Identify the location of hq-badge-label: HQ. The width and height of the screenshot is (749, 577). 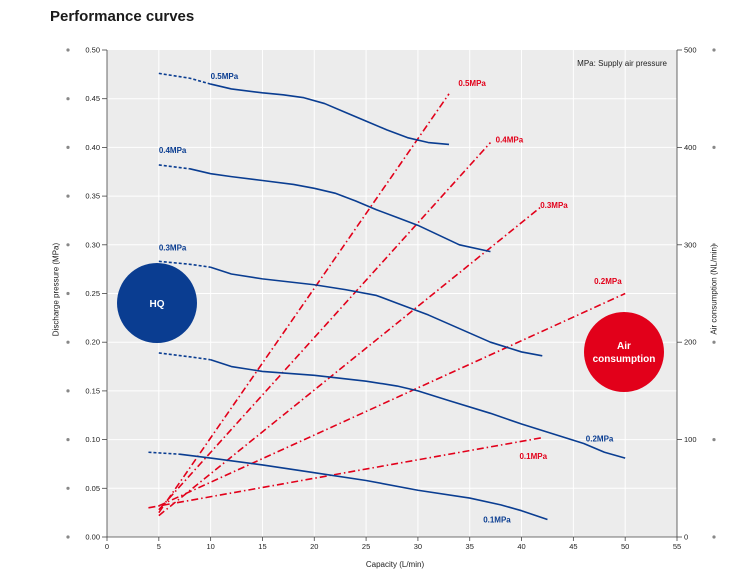
(157, 304).